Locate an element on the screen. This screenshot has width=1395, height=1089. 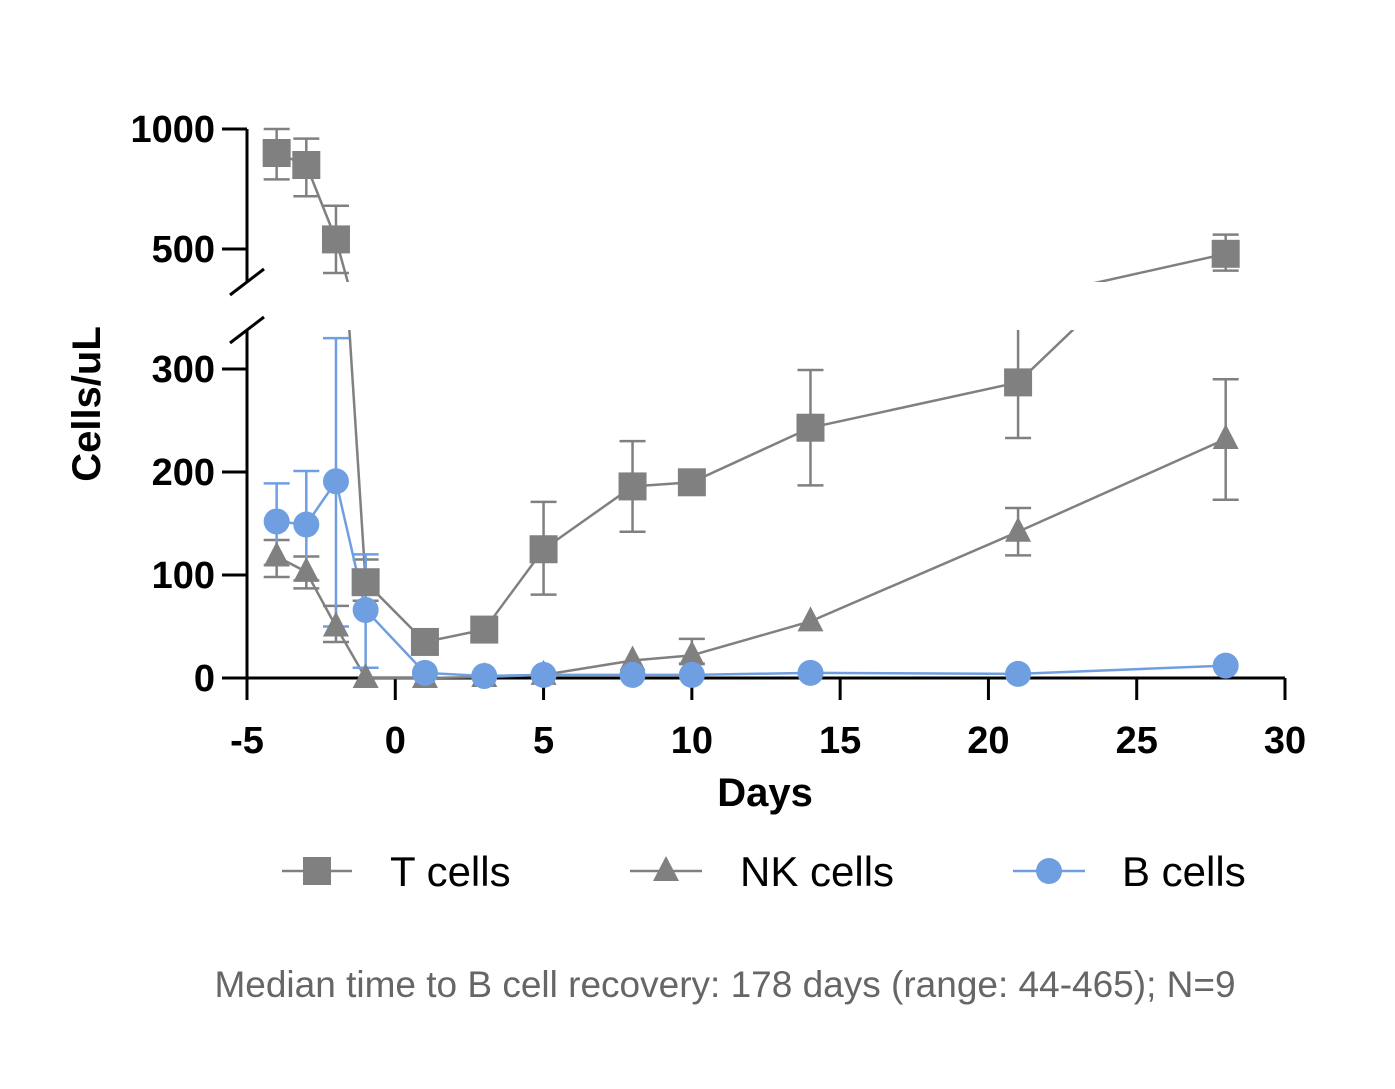
x-tick-label: 20 is located at coordinates (988, 741).